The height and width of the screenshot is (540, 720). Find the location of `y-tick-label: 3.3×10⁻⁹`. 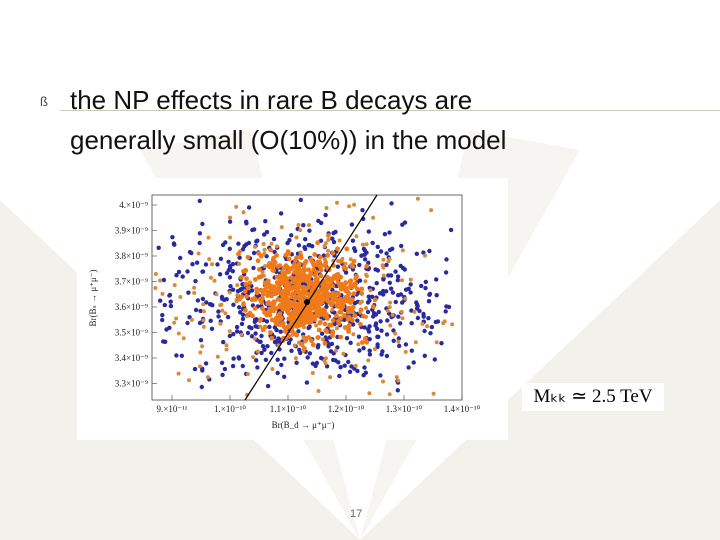

y-tick-label: 3.3×10⁻⁹ is located at coordinates (131, 384).